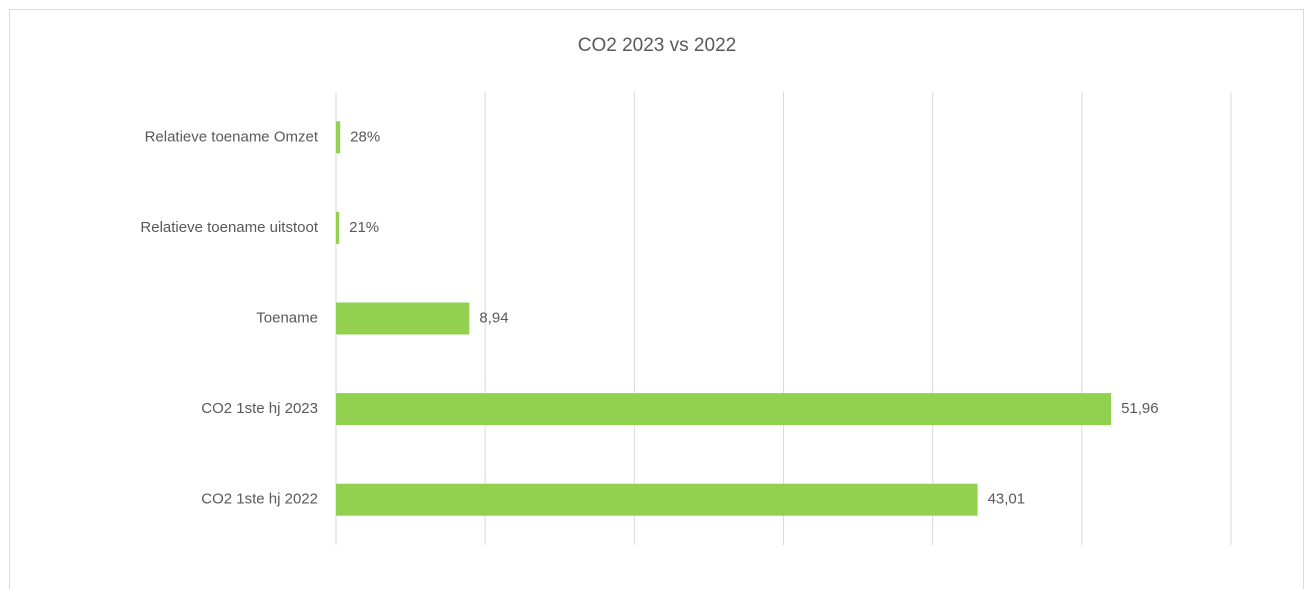 The image size is (1313, 589). I want to click on data-label: 21%, so click(364, 227).